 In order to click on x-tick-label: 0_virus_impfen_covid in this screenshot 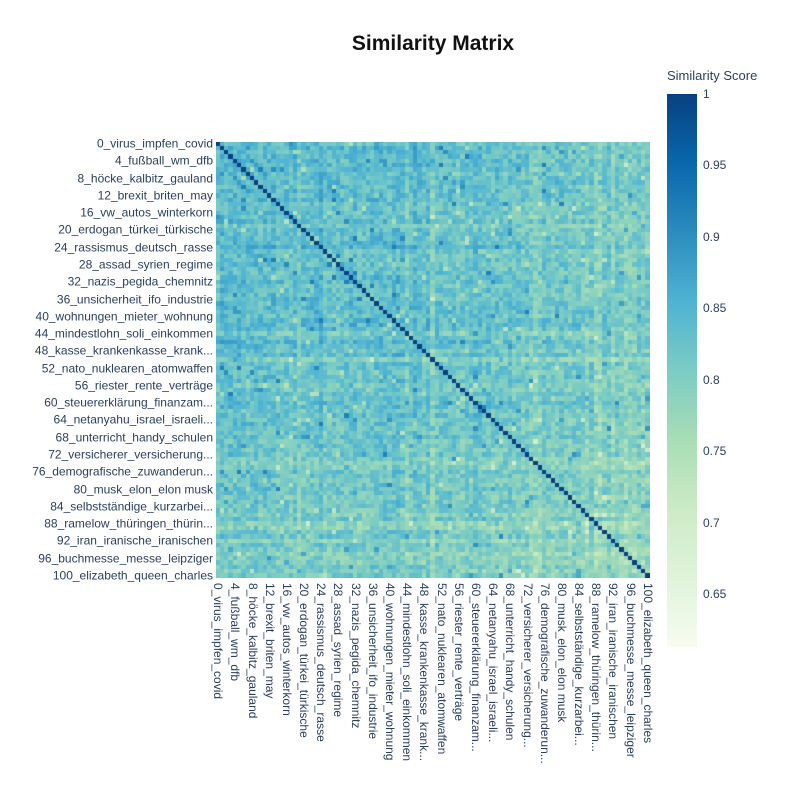, I will do `click(218, 641)`.